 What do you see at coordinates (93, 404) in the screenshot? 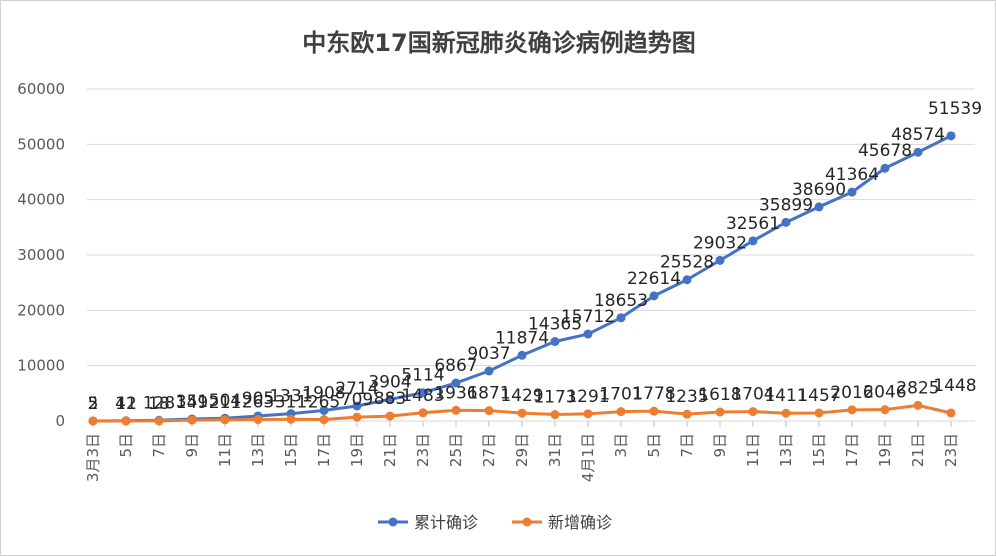
I see `data-label-0: 5` at bounding box center [93, 404].